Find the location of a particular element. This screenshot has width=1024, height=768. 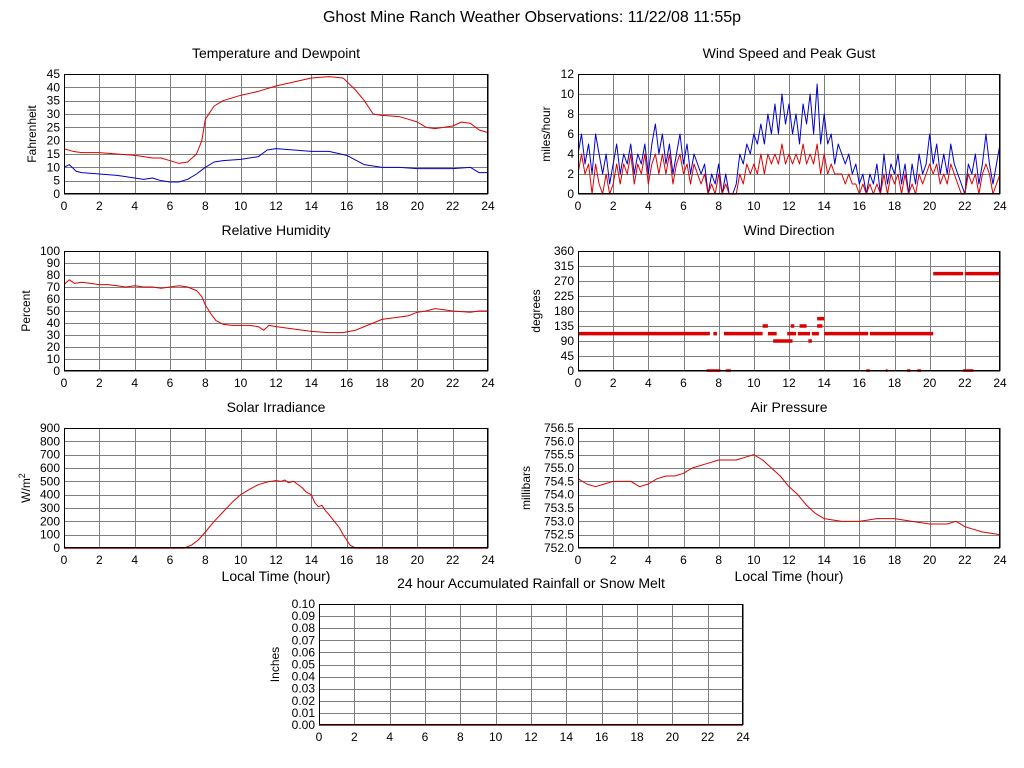

y-tick-label: 756.5 is located at coordinates (559, 428).